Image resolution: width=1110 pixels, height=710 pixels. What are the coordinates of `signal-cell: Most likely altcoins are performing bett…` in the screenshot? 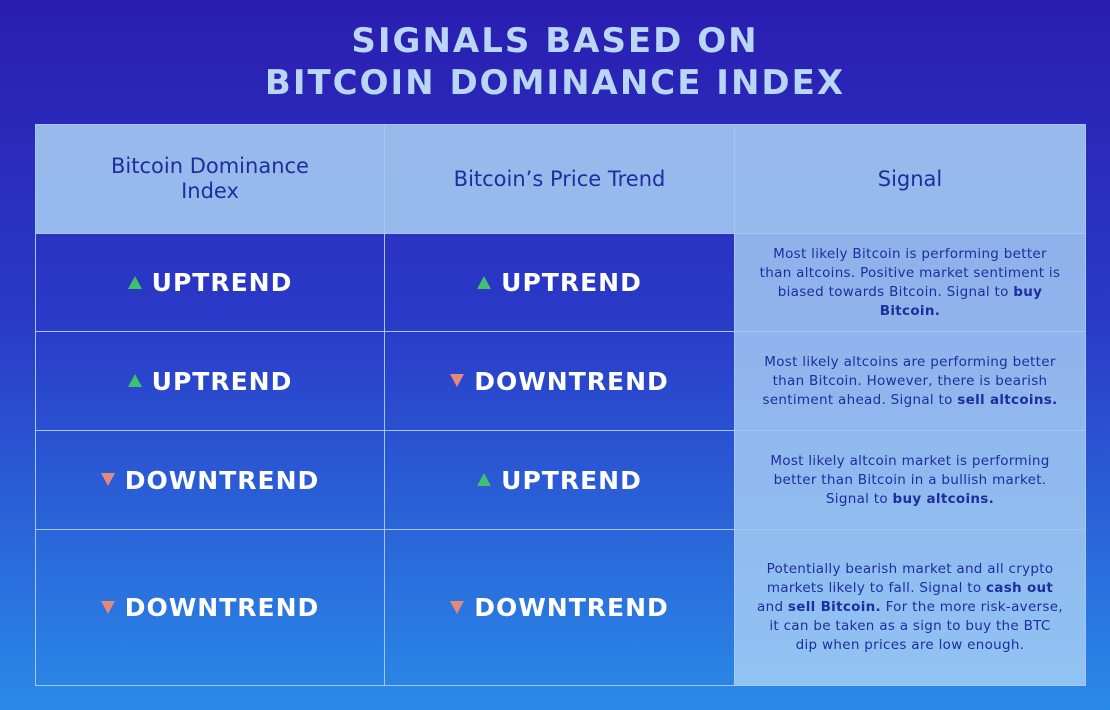 It's located at (910, 381).